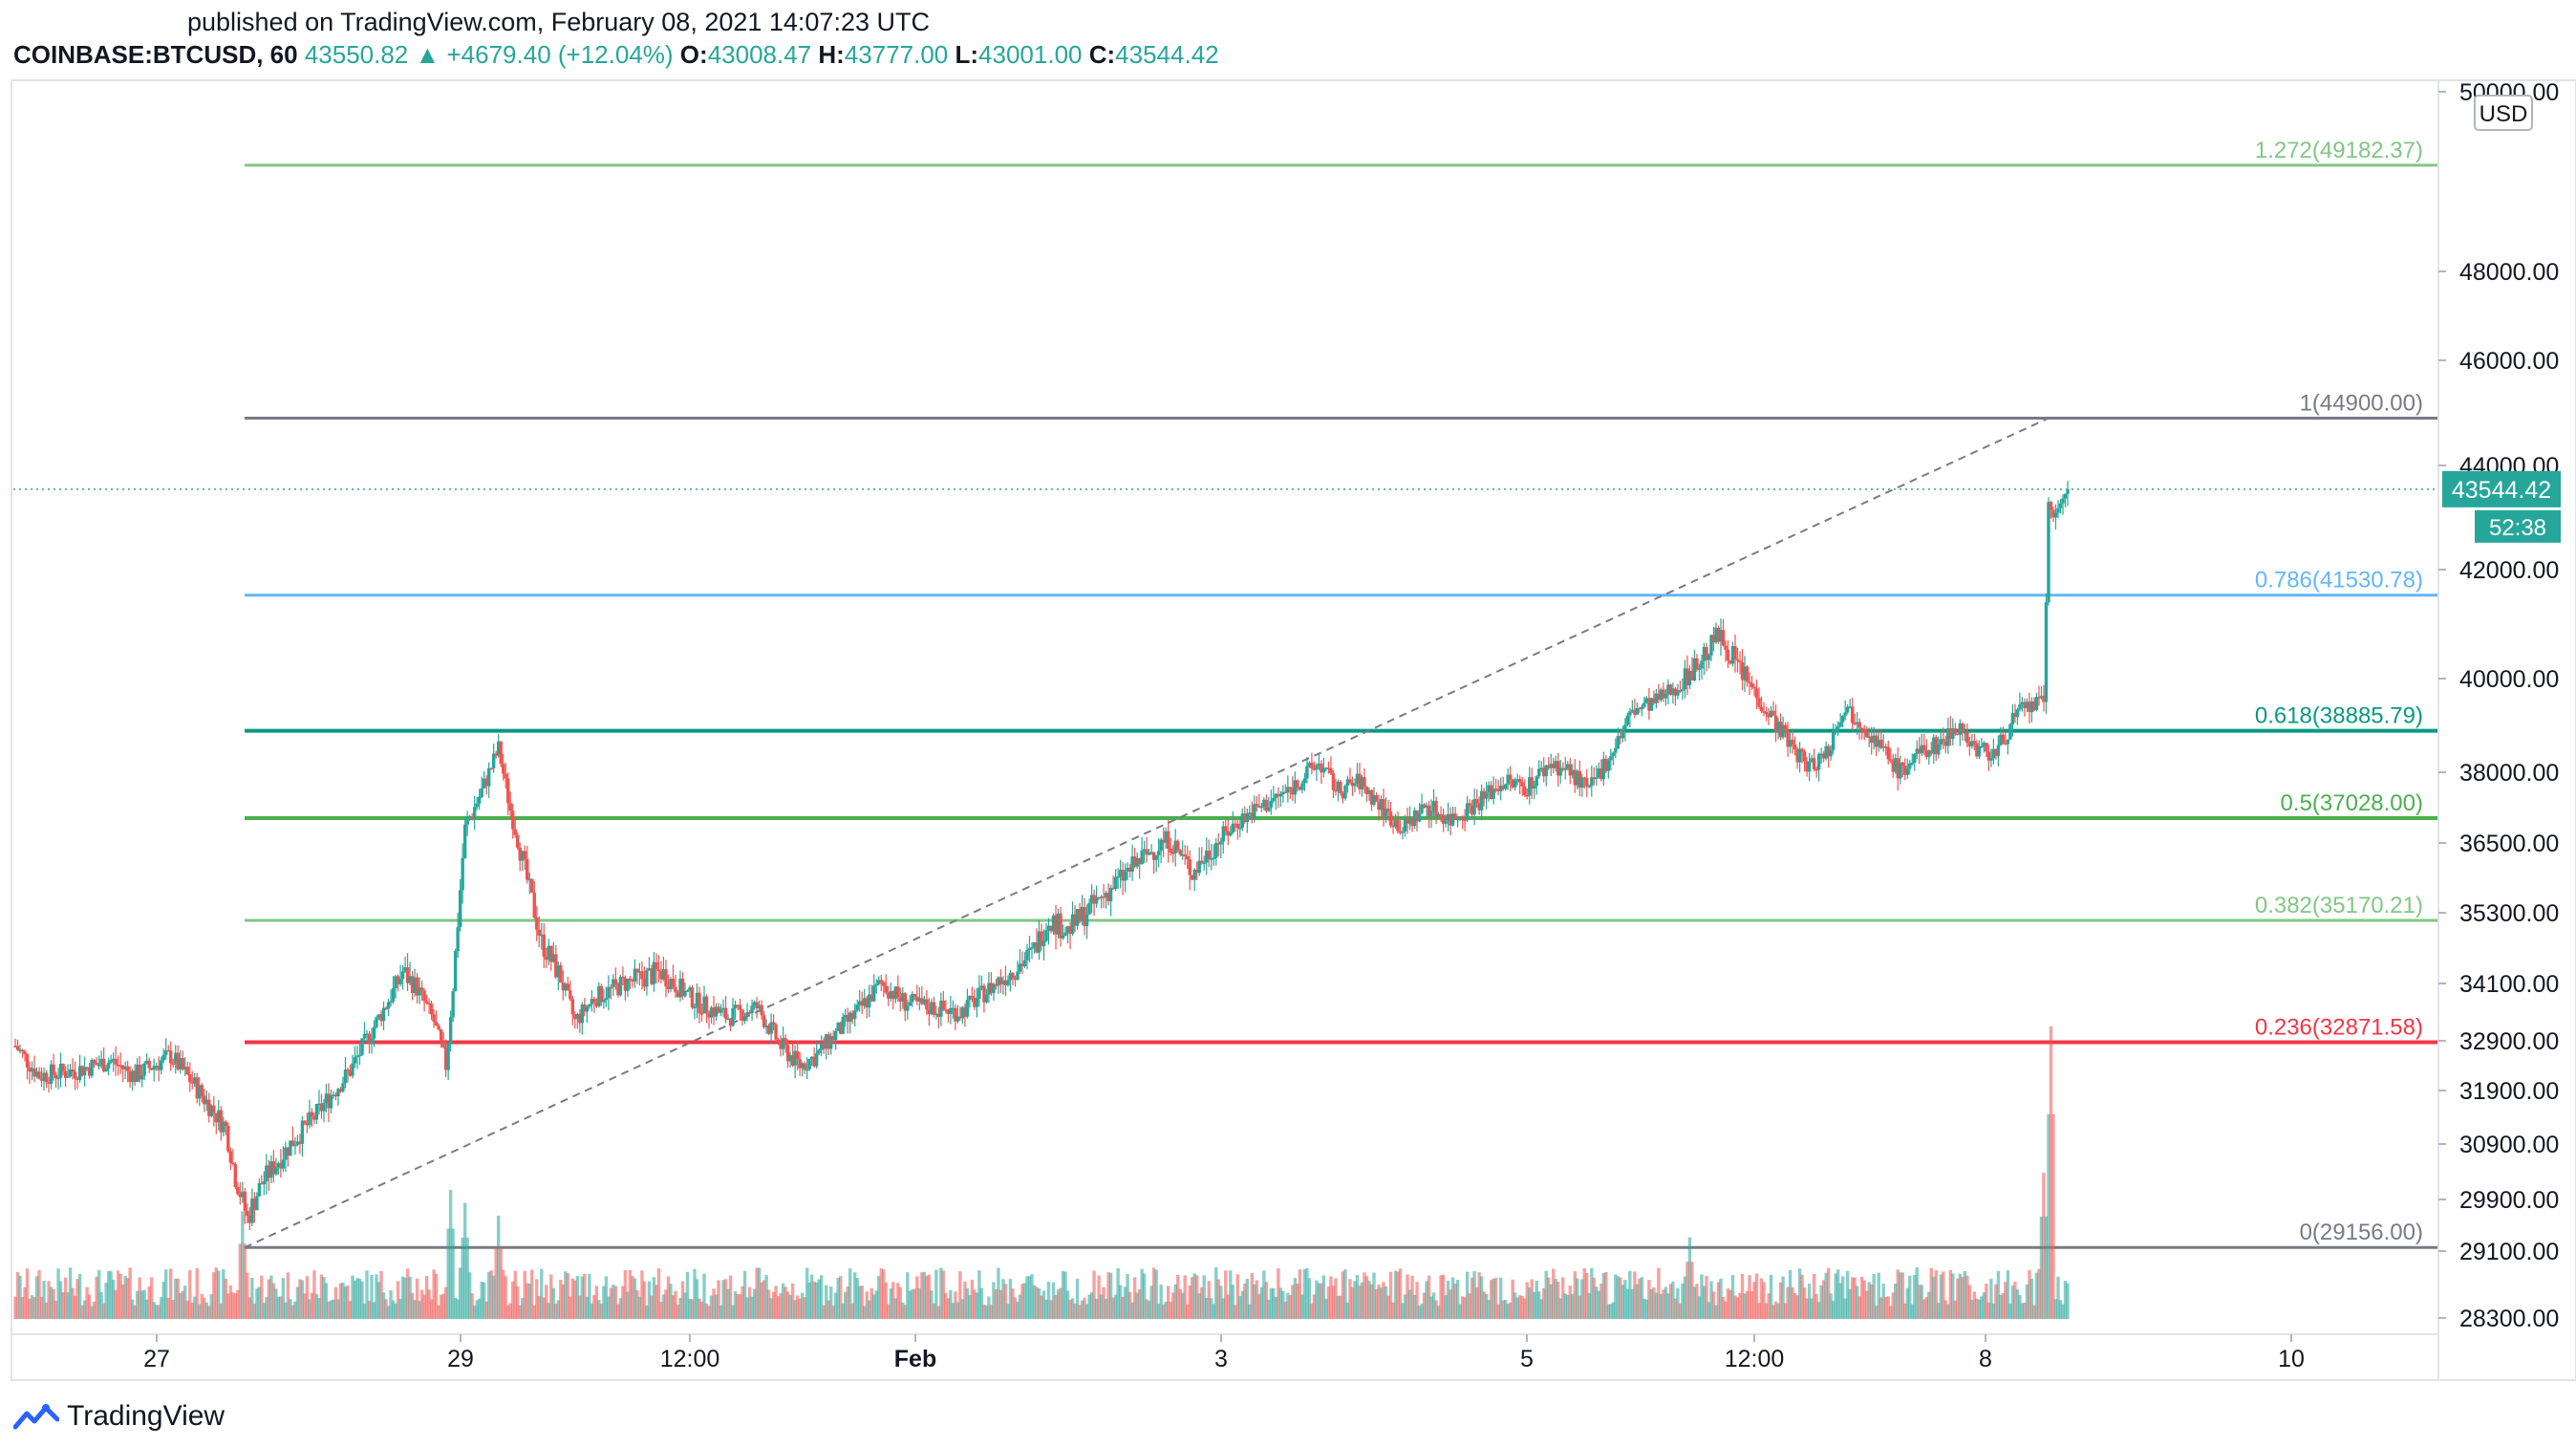 The width and height of the screenshot is (2576, 1447). Describe the element at coordinates (1755, 1359) in the screenshot. I see `time-tick-label: 12:00` at that location.